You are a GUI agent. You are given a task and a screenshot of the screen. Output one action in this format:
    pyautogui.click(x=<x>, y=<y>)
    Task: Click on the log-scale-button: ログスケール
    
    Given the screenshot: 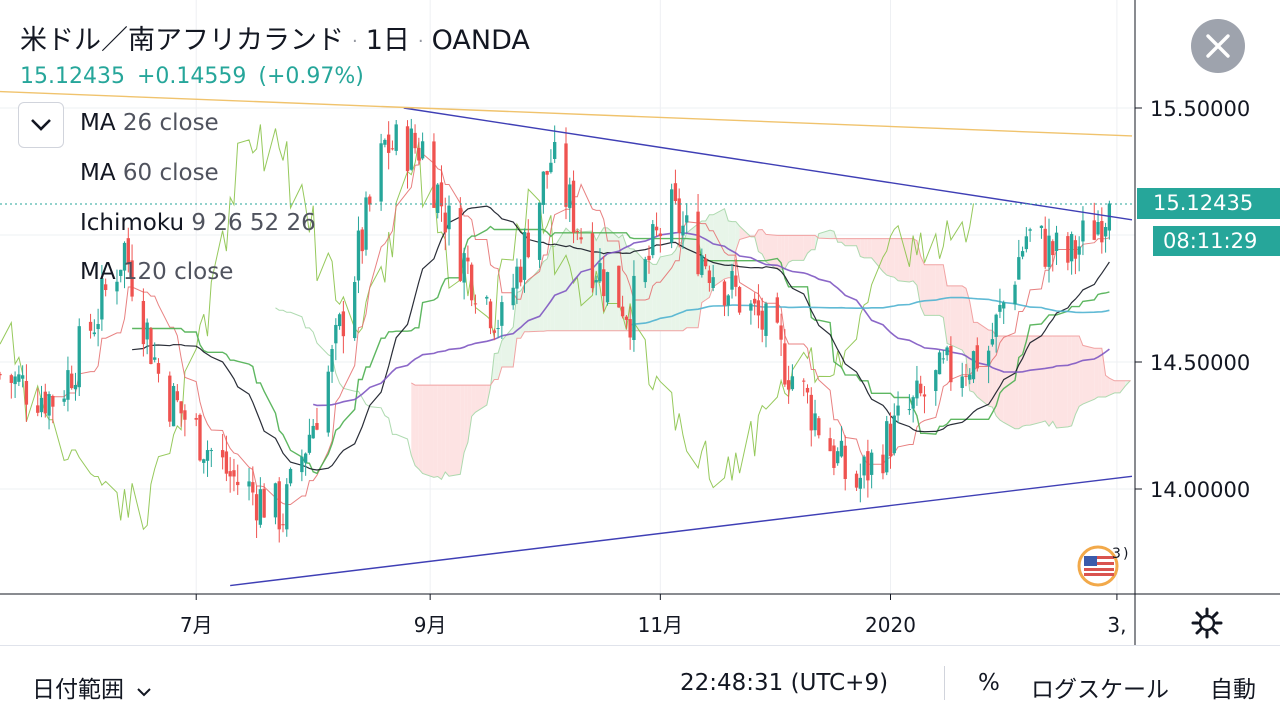 What is the action you would take?
    pyautogui.click(x=1100, y=690)
    